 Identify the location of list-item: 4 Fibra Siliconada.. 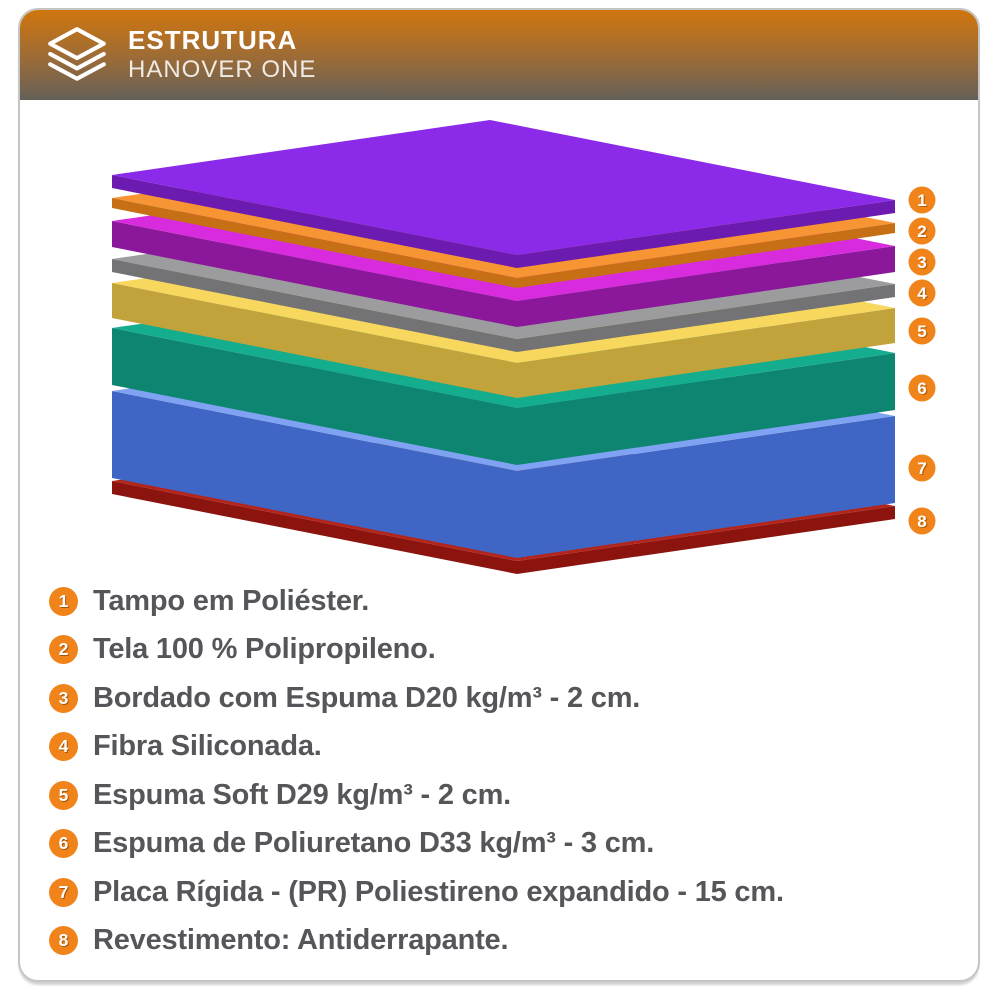
(416, 747).